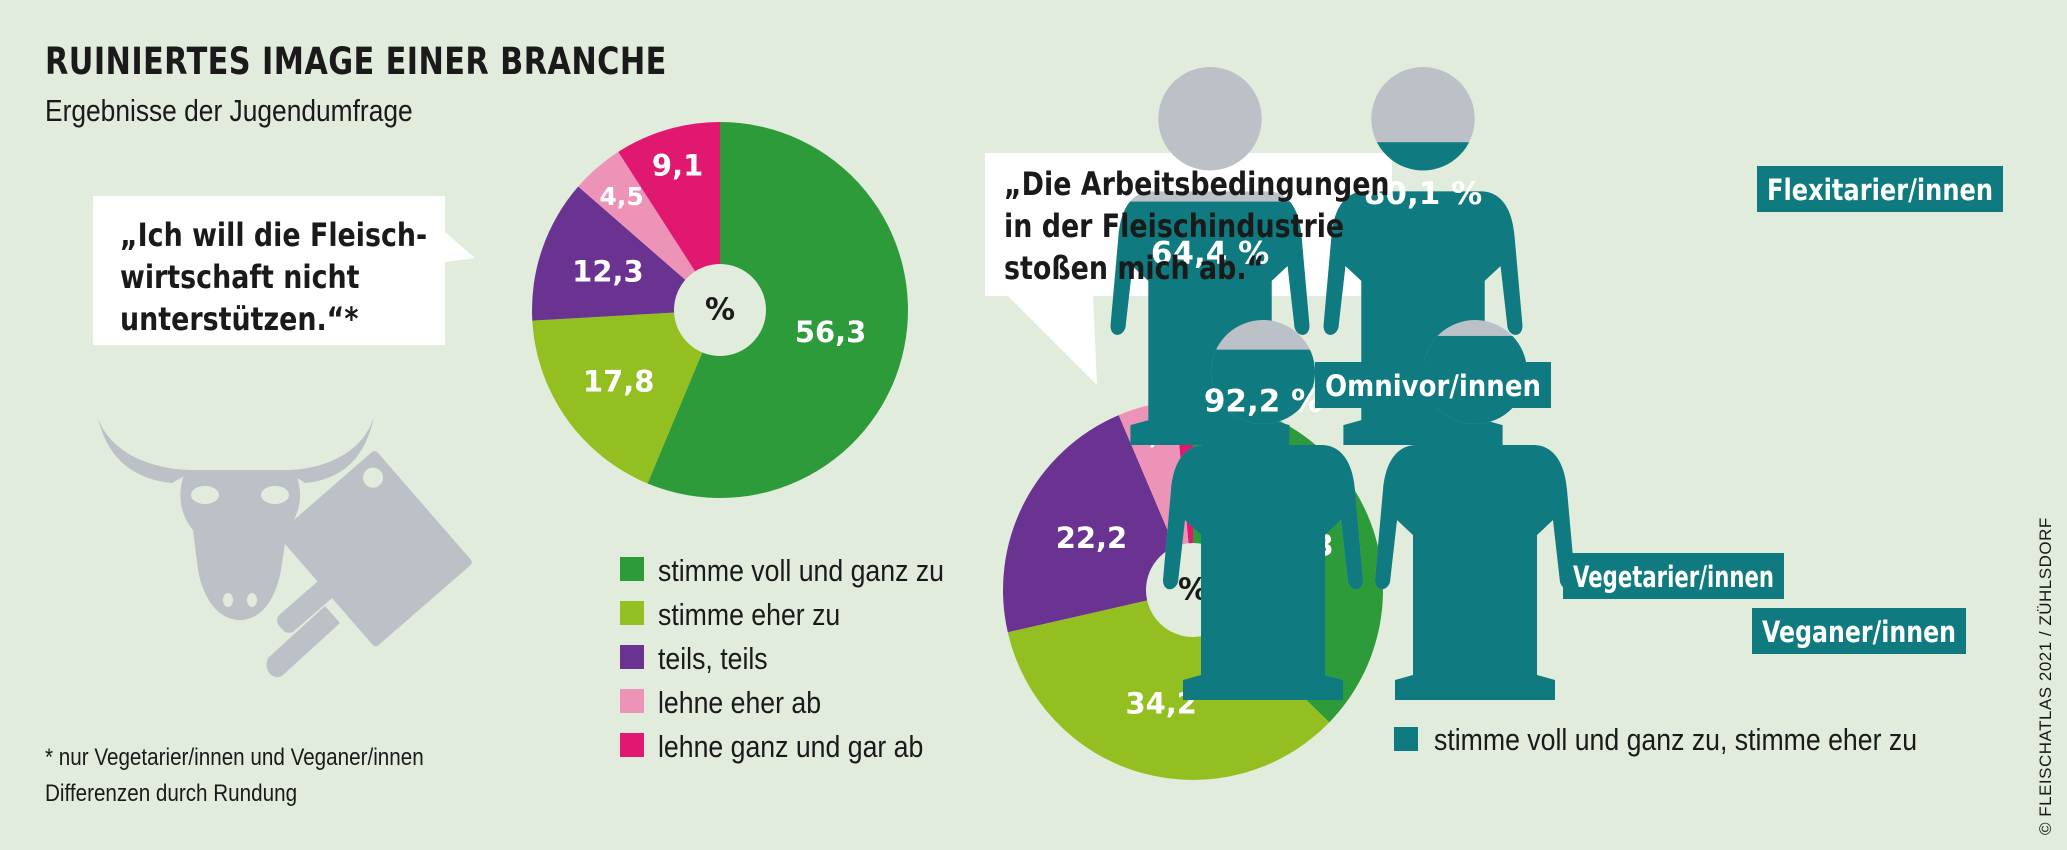 This screenshot has width=2067, height=850. Describe the element at coordinates (801, 570) in the screenshot. I see `legend-label: stimme voll und ganz zu` at that location.